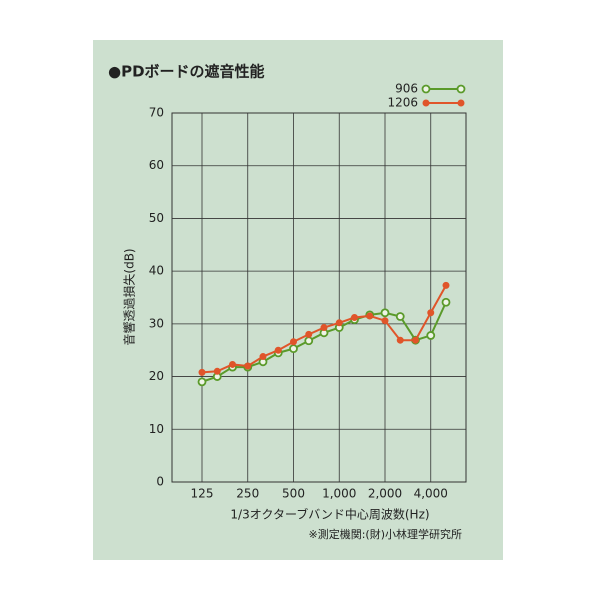 The width and height of the screenshot is (600, 600). I want to click on y-tick-label: 60, so click(156, 165).